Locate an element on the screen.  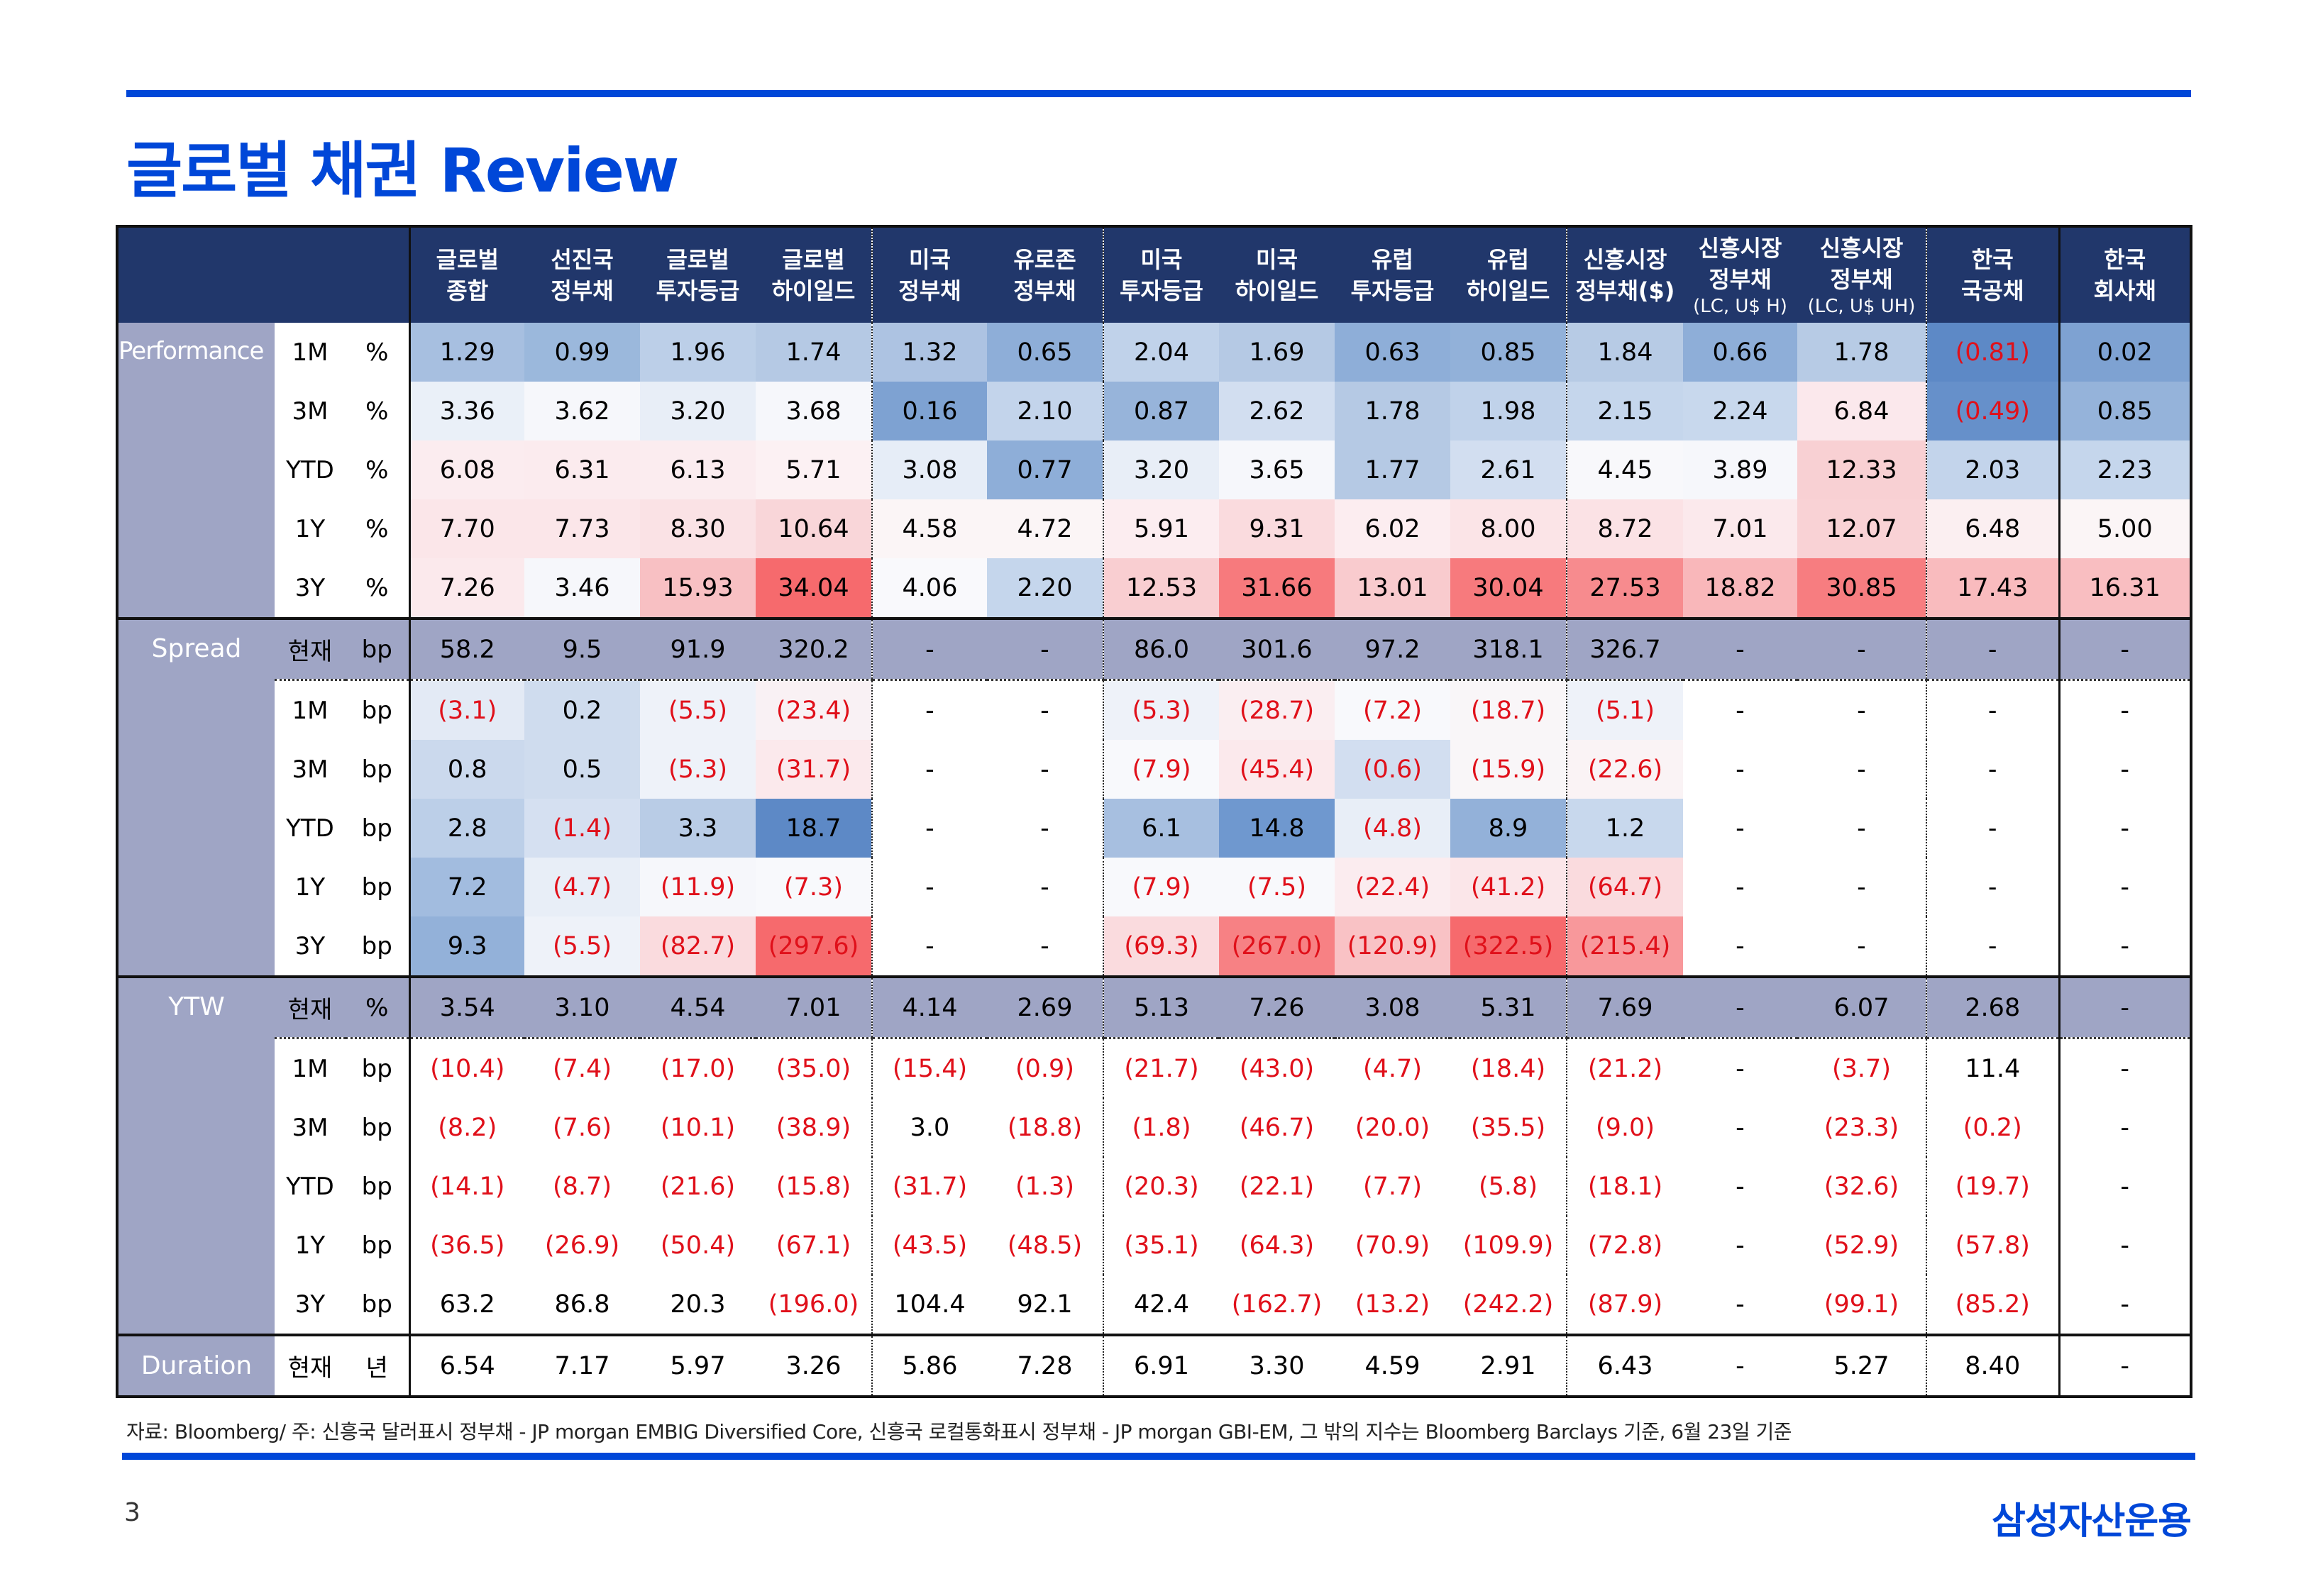
data-cell: (7.9) is located at coordinates (1161, 770).